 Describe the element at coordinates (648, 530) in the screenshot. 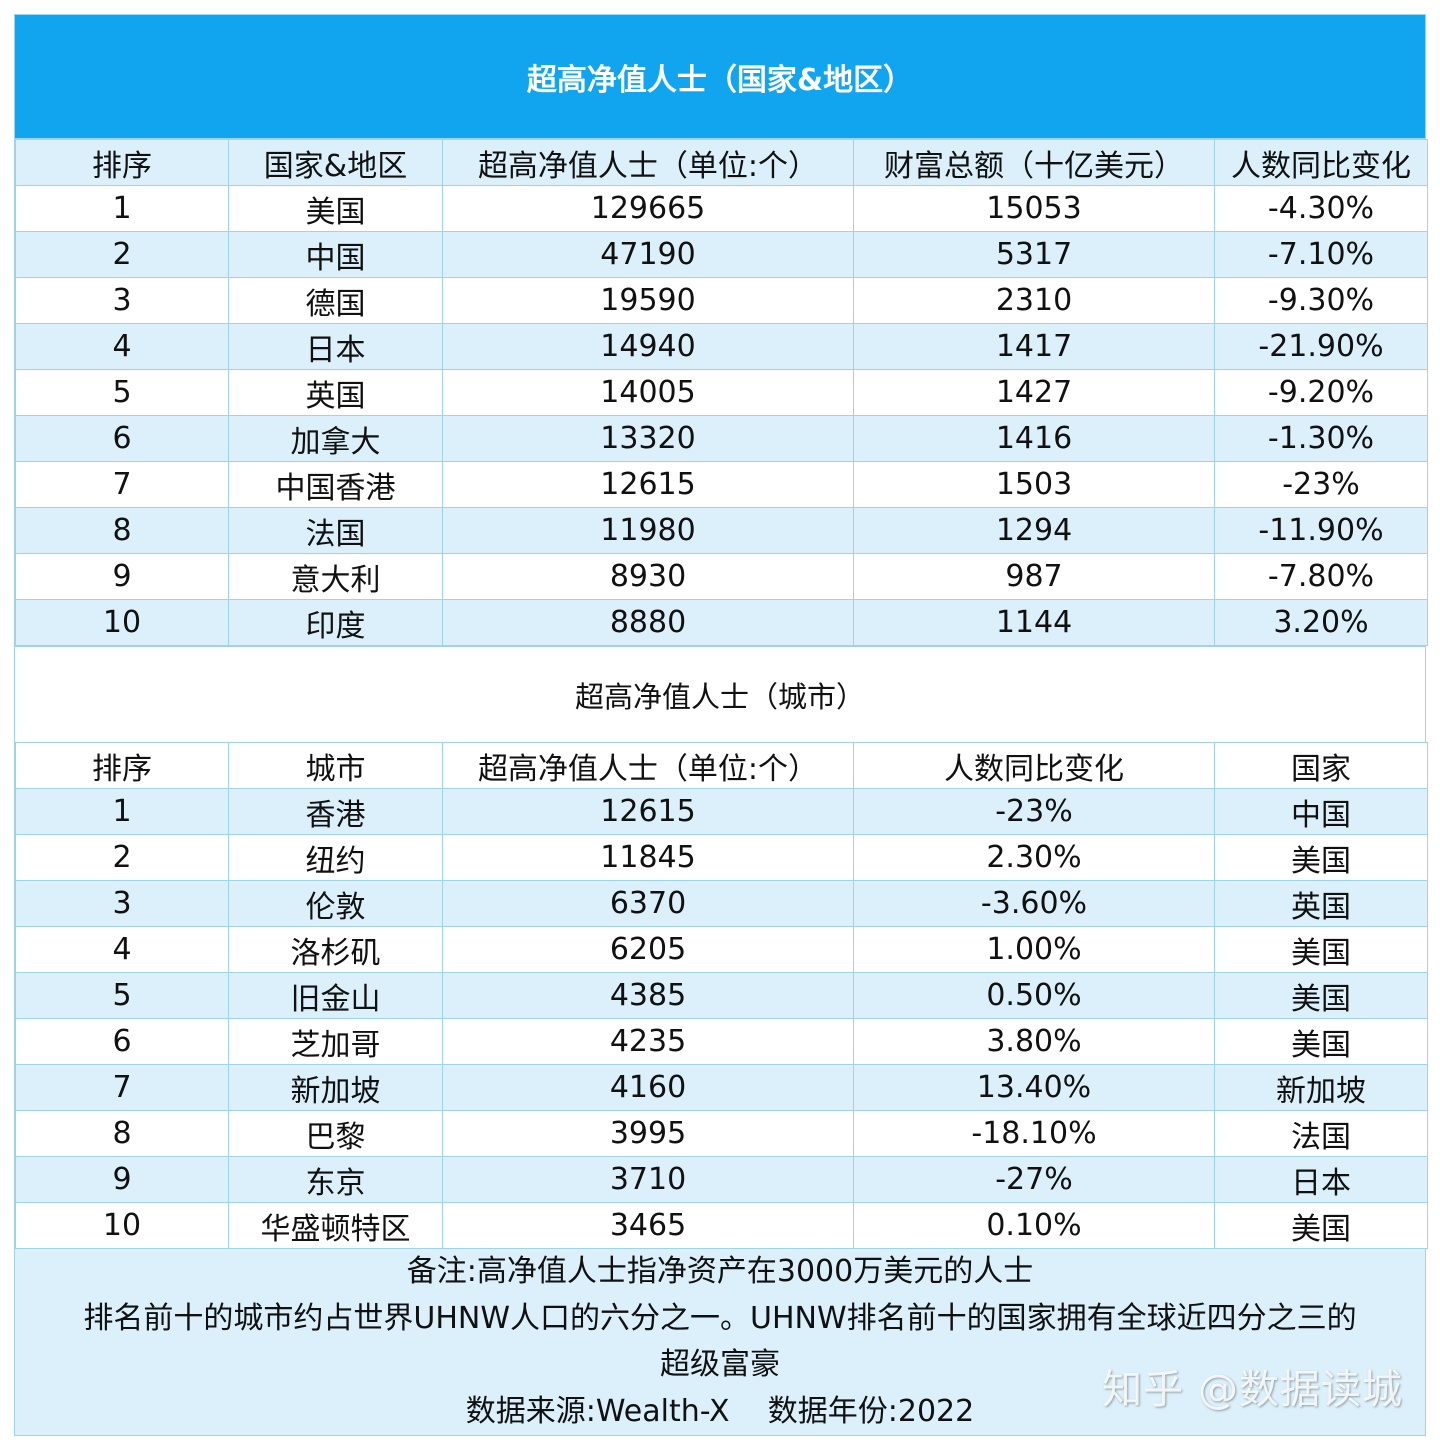

I see `cell-uhnw-count: 11980` at that location.